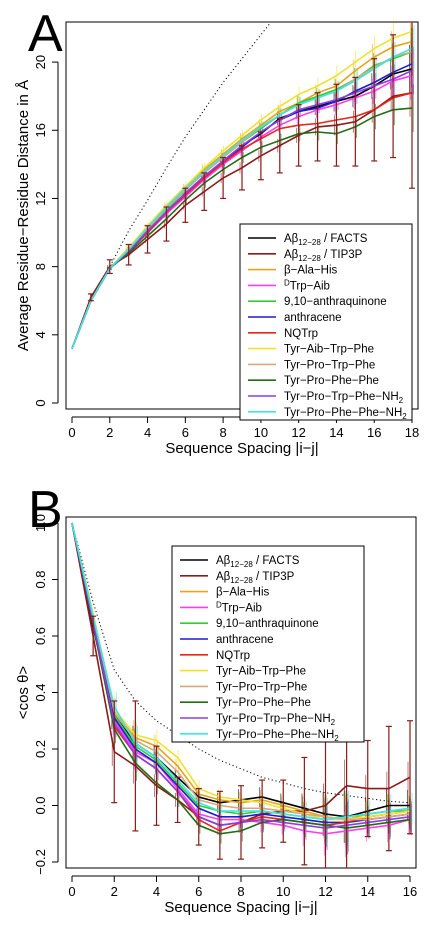  Describe the element at coordinates (45, 34) in the screenshot. I see `panel-a-label: A` at that location.